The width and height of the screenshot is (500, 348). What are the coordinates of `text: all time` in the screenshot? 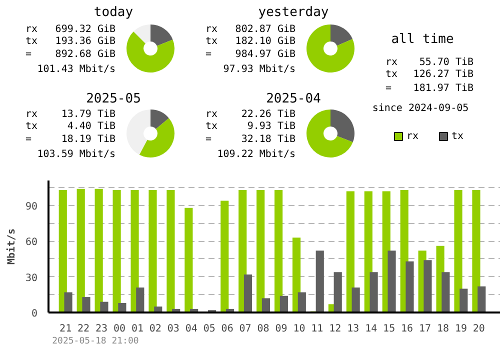 It's located at (422, 39).